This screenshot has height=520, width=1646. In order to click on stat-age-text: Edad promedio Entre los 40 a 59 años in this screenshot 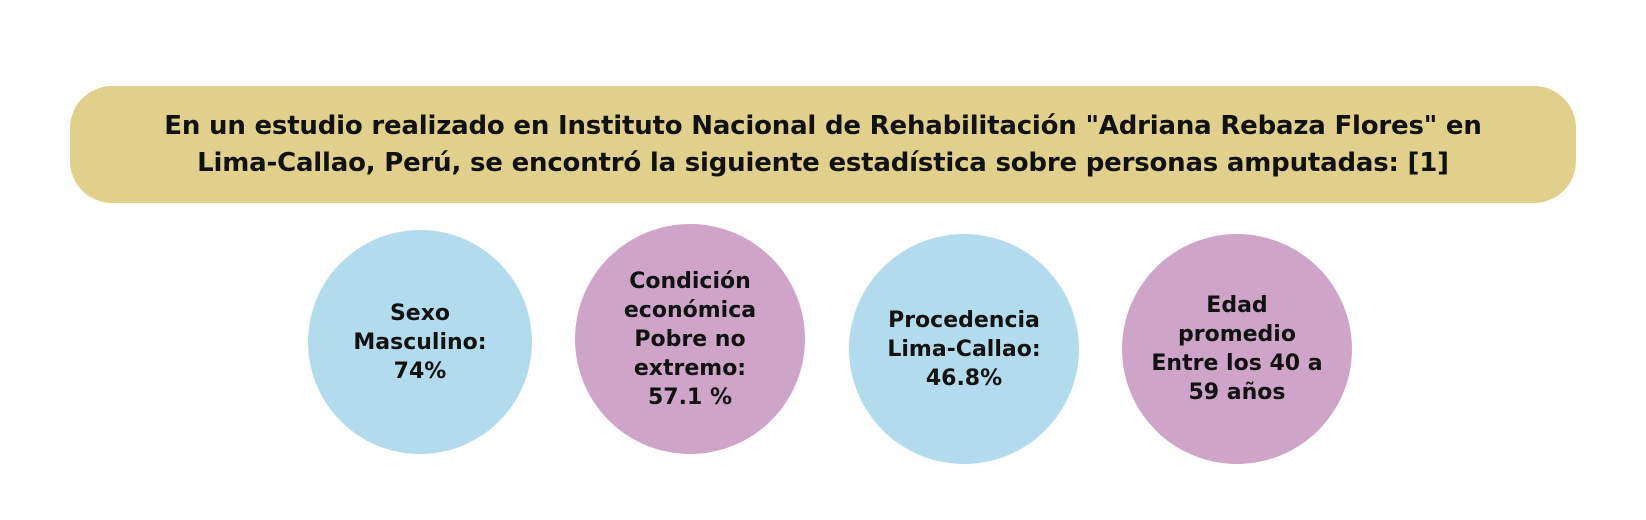, I will do `click(1237, 349)`.